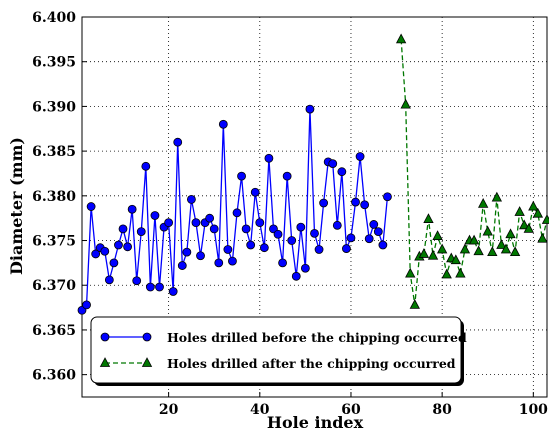 The image size is (549, 439). Describe the element at coordinates (54, 63) in the screenshot. I see `y-tick-label: 6.395` at that location.